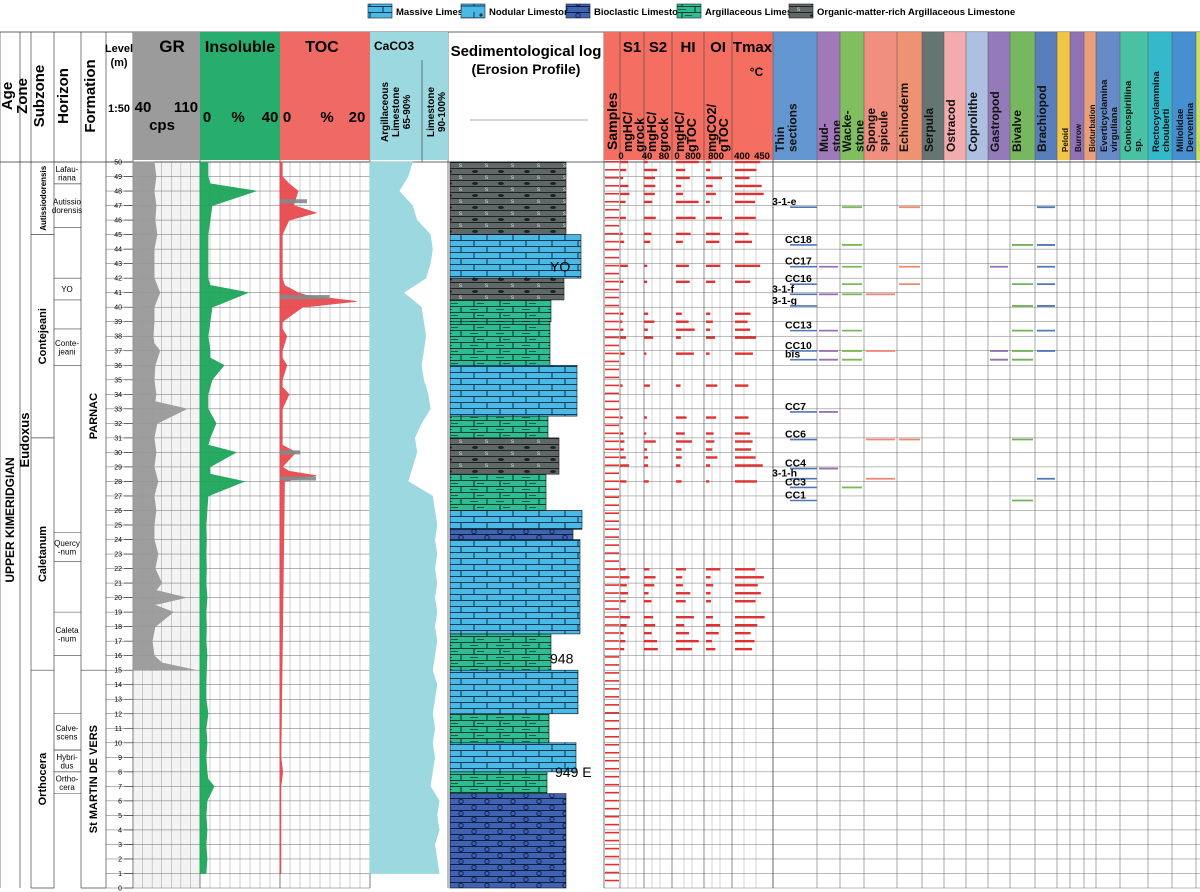 Image resolution: width=1200 pixels, height=892 pixels. What do you see at coordinates (784, 301) in the screenshot?
I see `thin-section-label: 3-1-g` at bounding box center [784, 301].